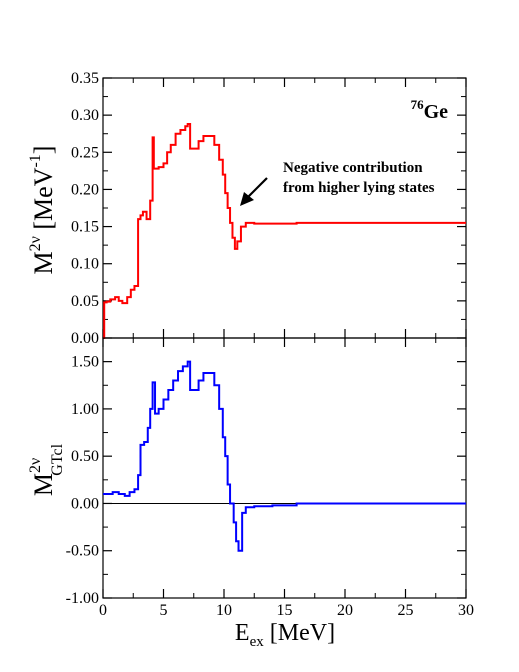  Describe the element at coordinates (85, 409) in the screenshot. I see `y-tick-label: 1.00` at that location.